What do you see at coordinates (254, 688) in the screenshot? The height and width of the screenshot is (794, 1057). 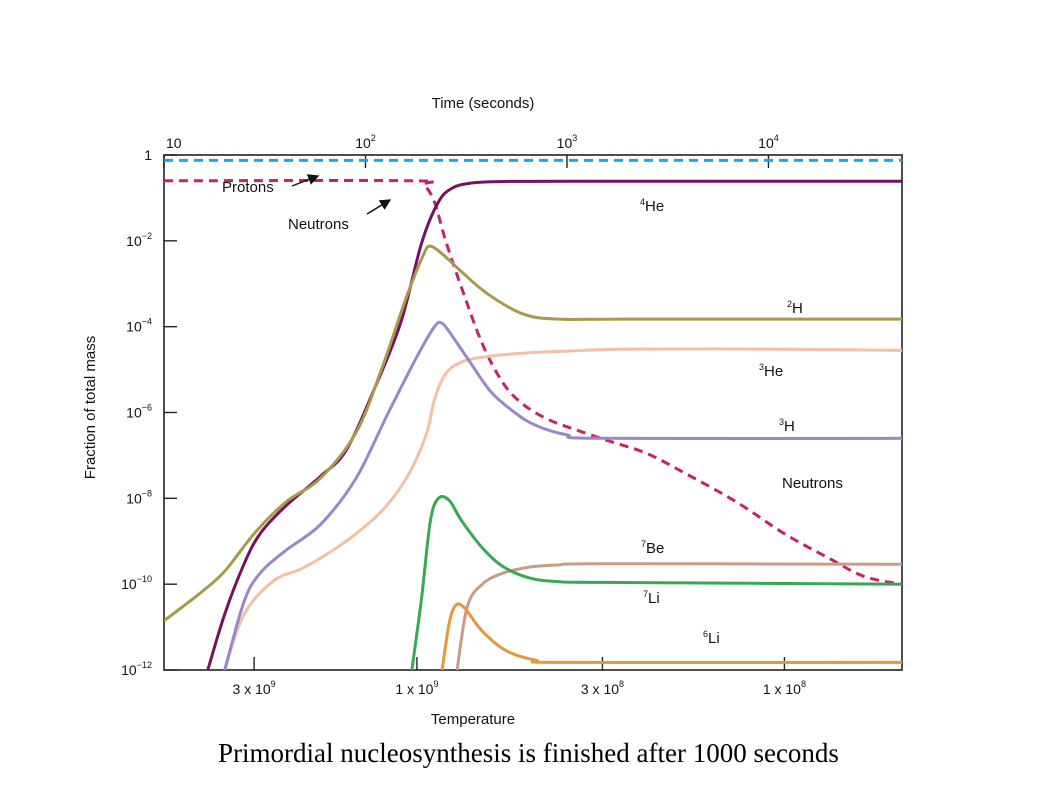 I see `bottom-axis-tick-label-0: 3 x 10⁹` at bounding box center [254, 688].